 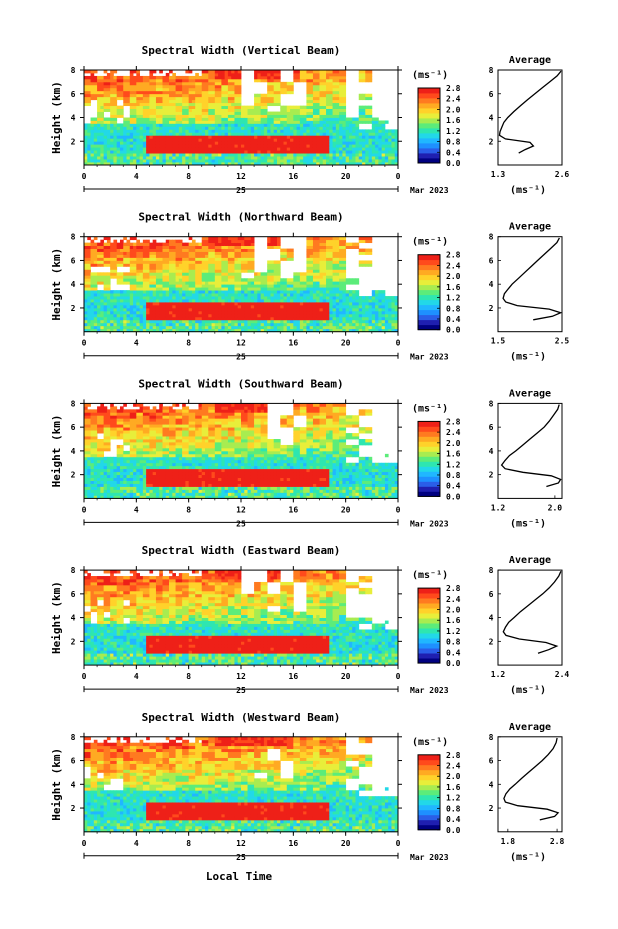 I want to click on x-tick-label: 16, so click(x=294, y=176).